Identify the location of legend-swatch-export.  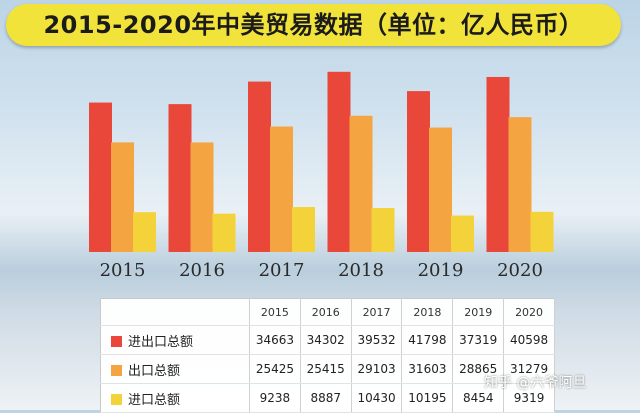
(116, 370).